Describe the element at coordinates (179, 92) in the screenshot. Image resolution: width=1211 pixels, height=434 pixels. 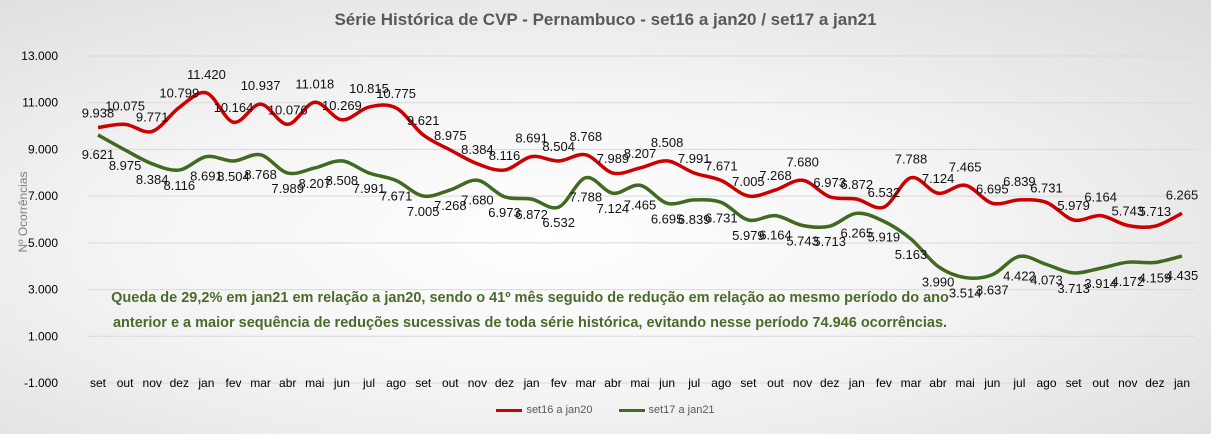
I see `data-label: 10.799` at that location.